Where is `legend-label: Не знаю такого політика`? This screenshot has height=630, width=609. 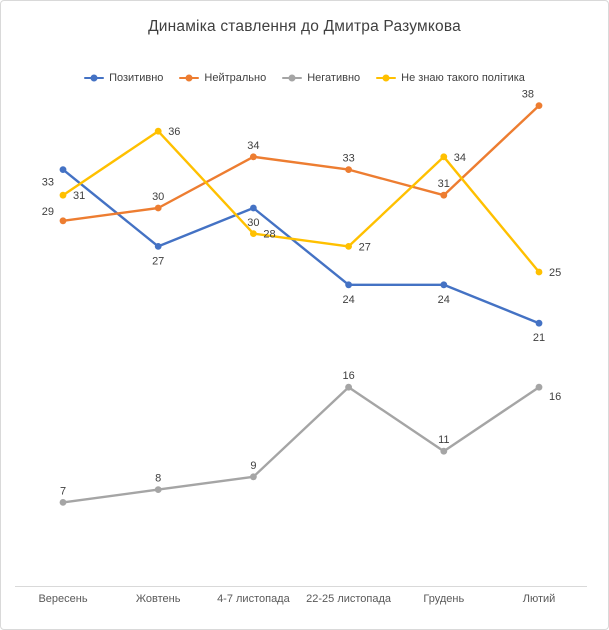
legend-label: Не знаю такого політика is located at coordinates (463, 78).